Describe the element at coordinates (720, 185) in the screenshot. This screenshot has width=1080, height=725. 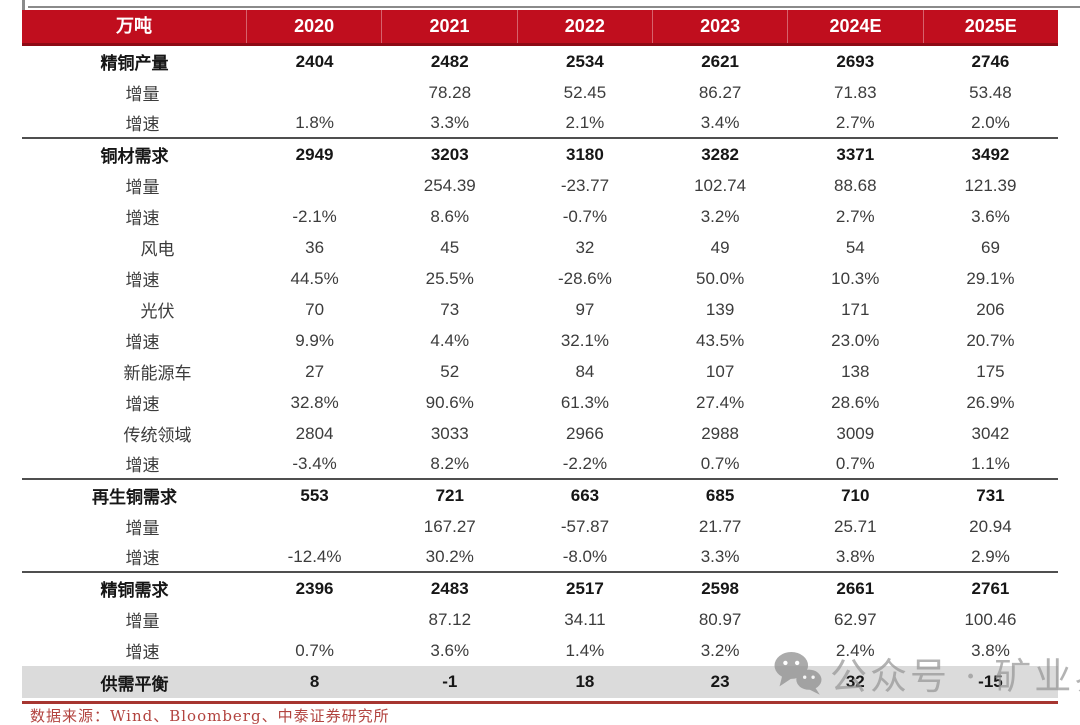
I see `value-cell: 102.74` at that location.